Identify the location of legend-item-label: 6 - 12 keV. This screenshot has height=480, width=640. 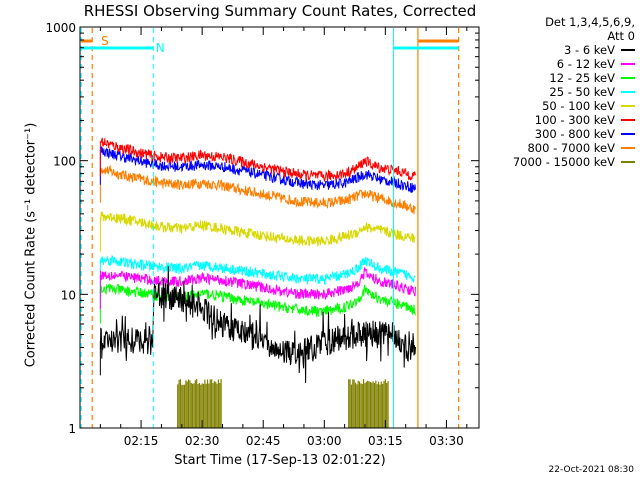
(585, 64).